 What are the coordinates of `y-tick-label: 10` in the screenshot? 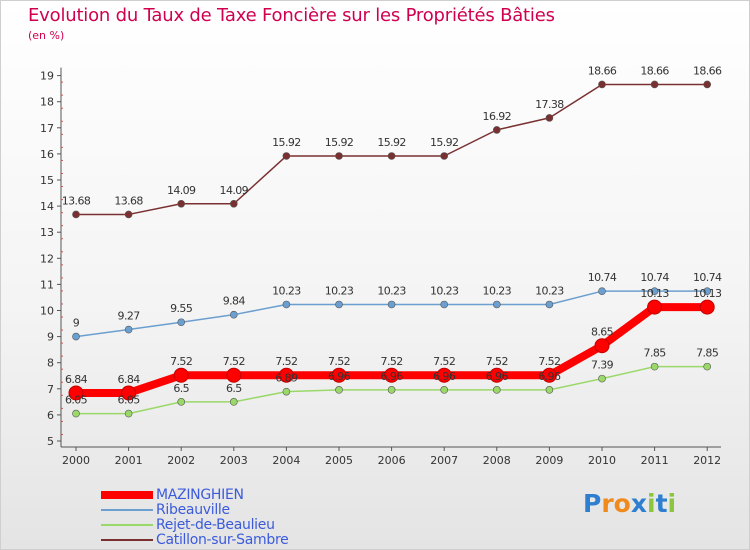 It's located at (47, 311).